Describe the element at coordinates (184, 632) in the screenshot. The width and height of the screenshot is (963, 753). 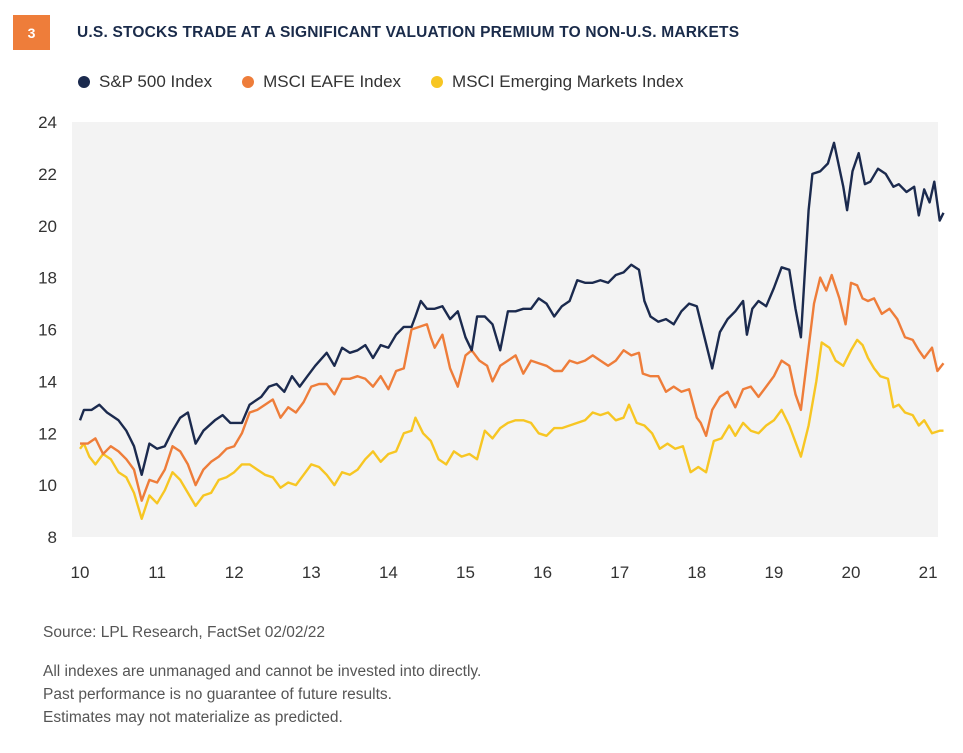
I see `source-note: Source: LPL Research, FactSet 02/02/22` at that location.